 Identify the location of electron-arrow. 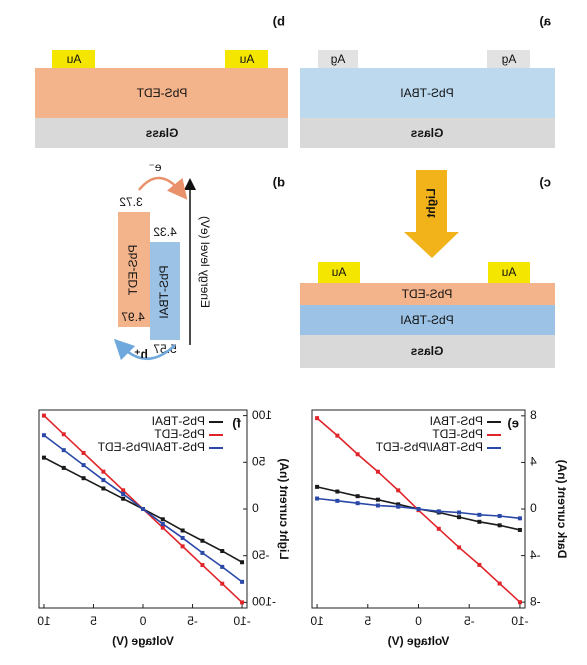
(163, 188).